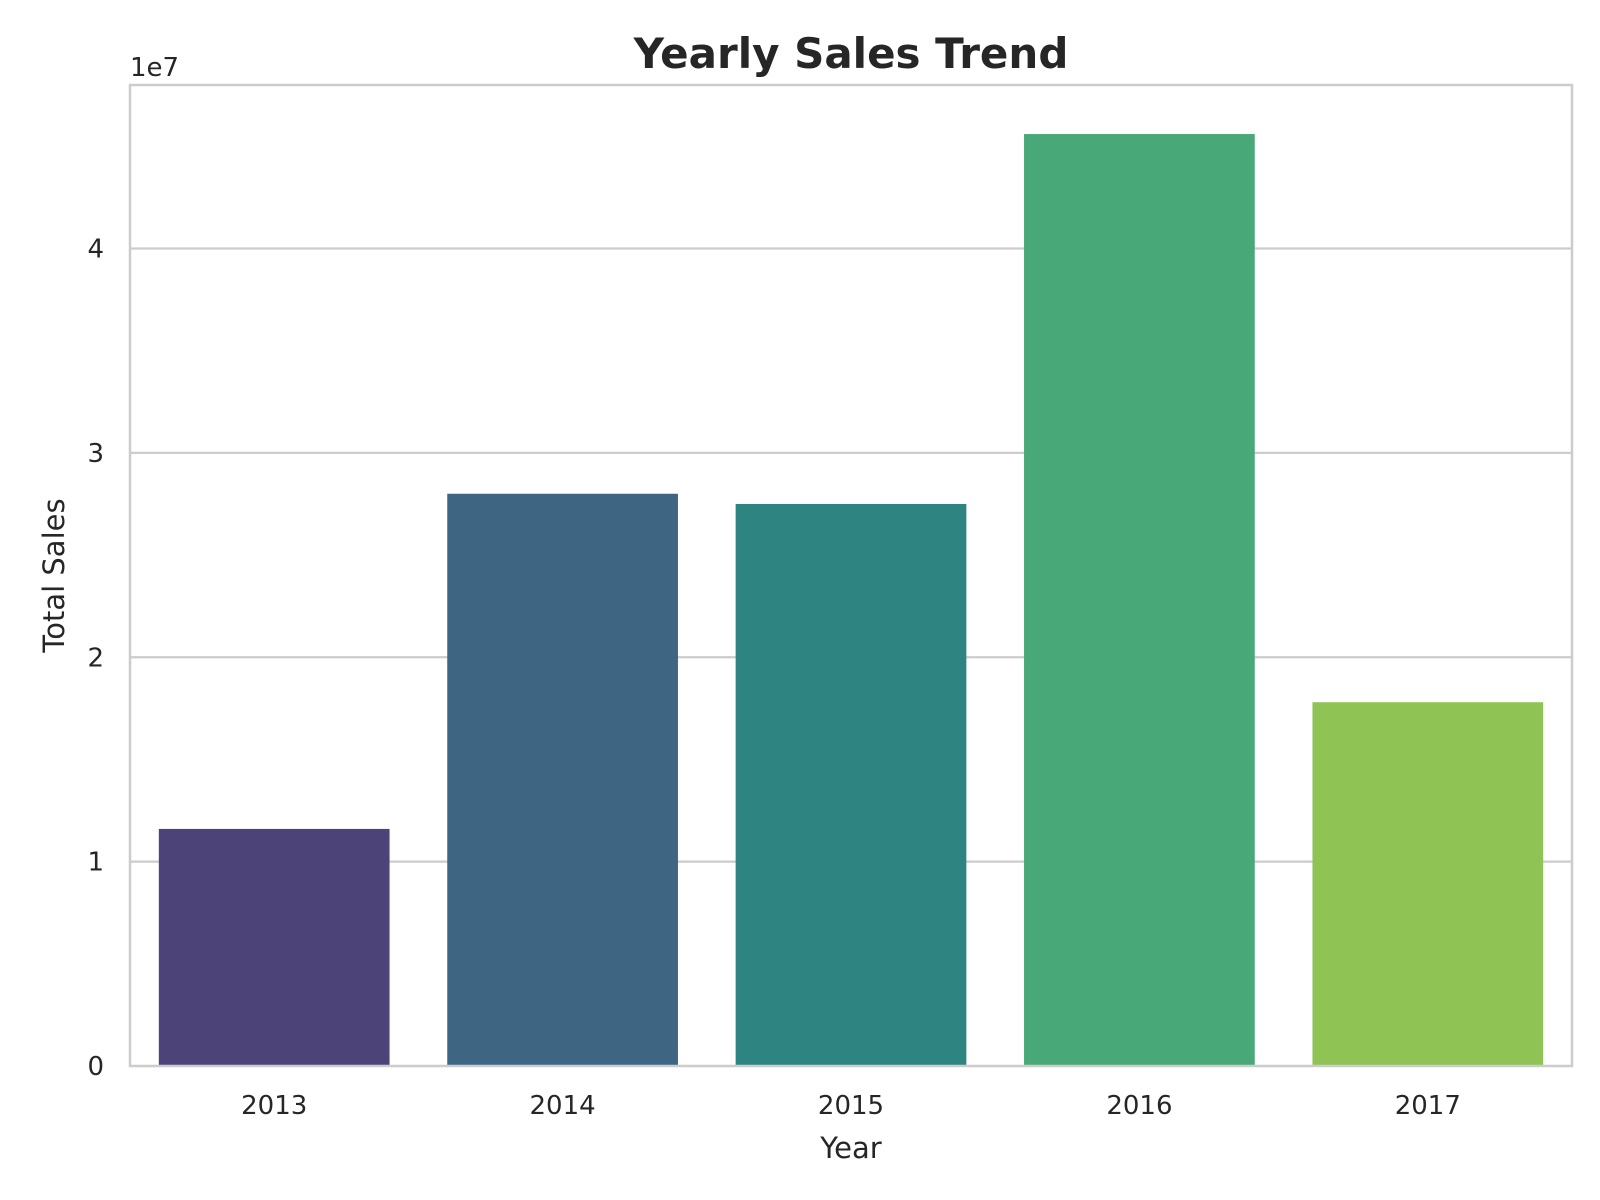 The height and width of the screenshot is (1200, 1600). Describe the element at coordinates (95, 454) in the screenshot. I see `y-tick-label: 3` at that location.